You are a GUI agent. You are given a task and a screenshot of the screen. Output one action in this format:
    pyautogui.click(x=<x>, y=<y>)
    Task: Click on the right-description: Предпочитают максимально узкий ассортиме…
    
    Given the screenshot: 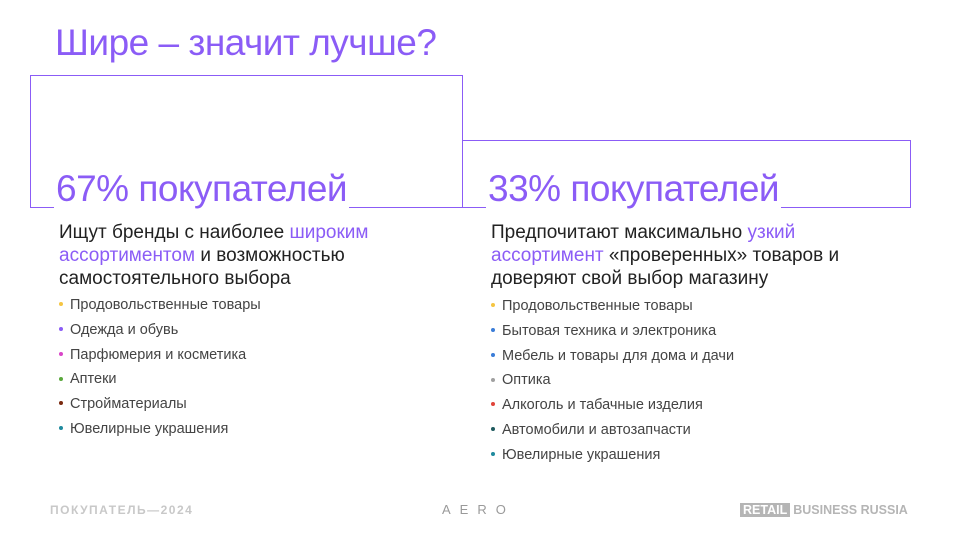 What is the action you would take?
    pyautogui.click(x=691, y=255)
    